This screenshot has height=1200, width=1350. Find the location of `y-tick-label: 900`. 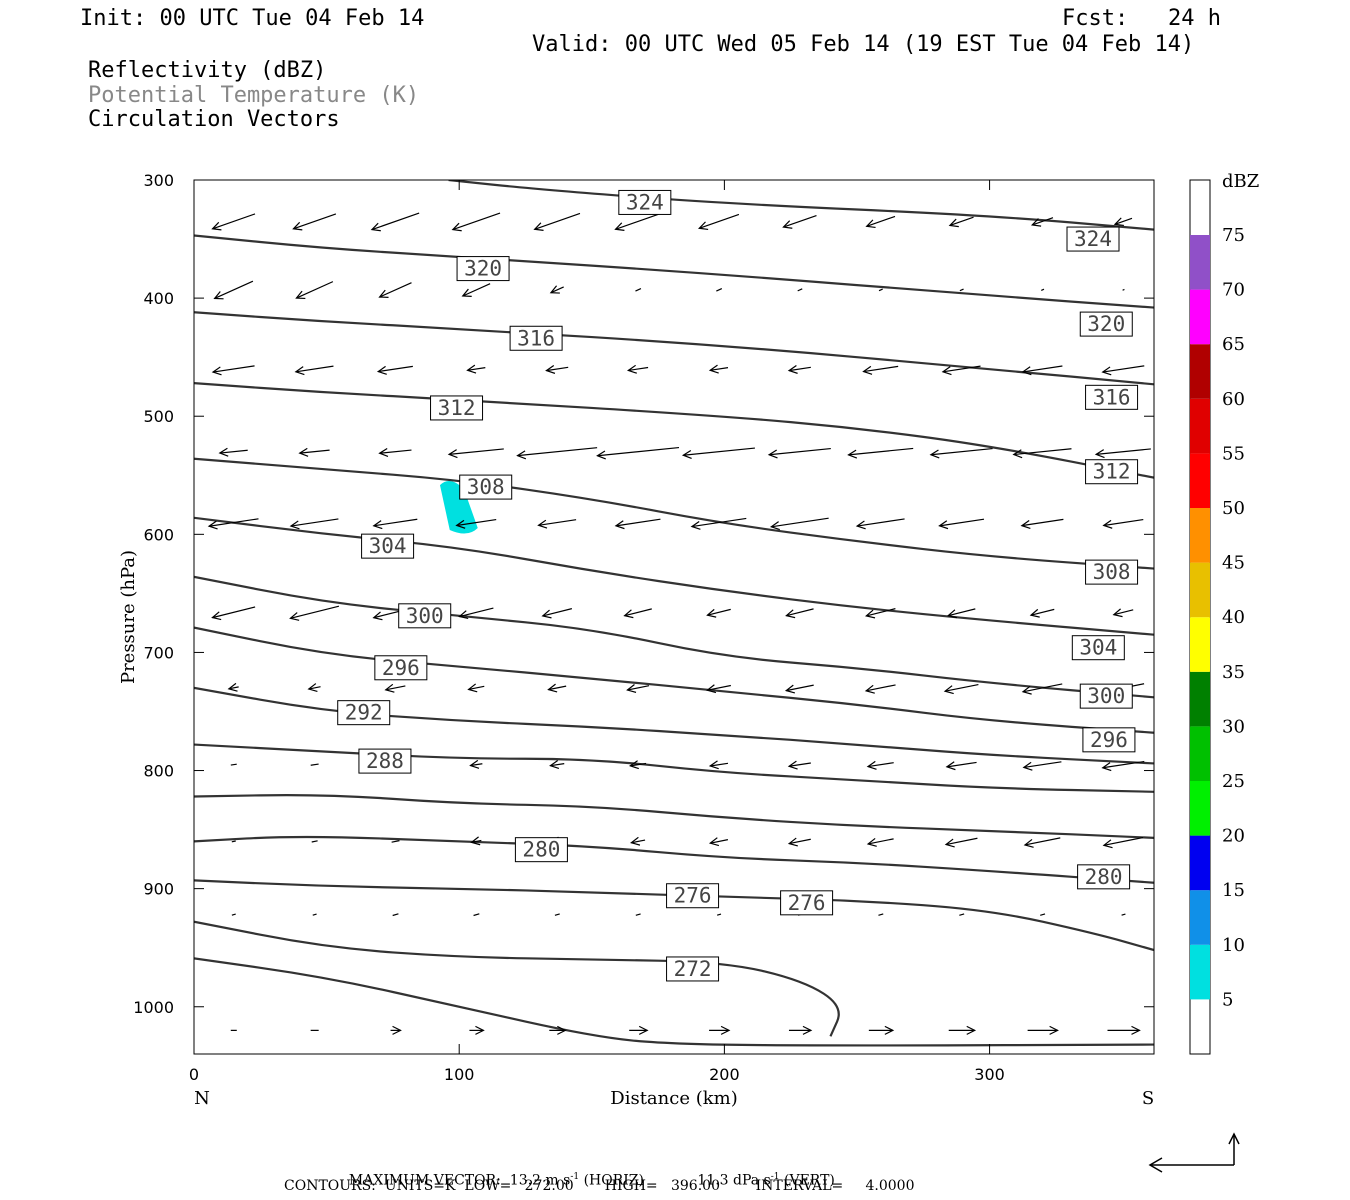

y-tick-label: 900 is located at coordinates (158, 889).